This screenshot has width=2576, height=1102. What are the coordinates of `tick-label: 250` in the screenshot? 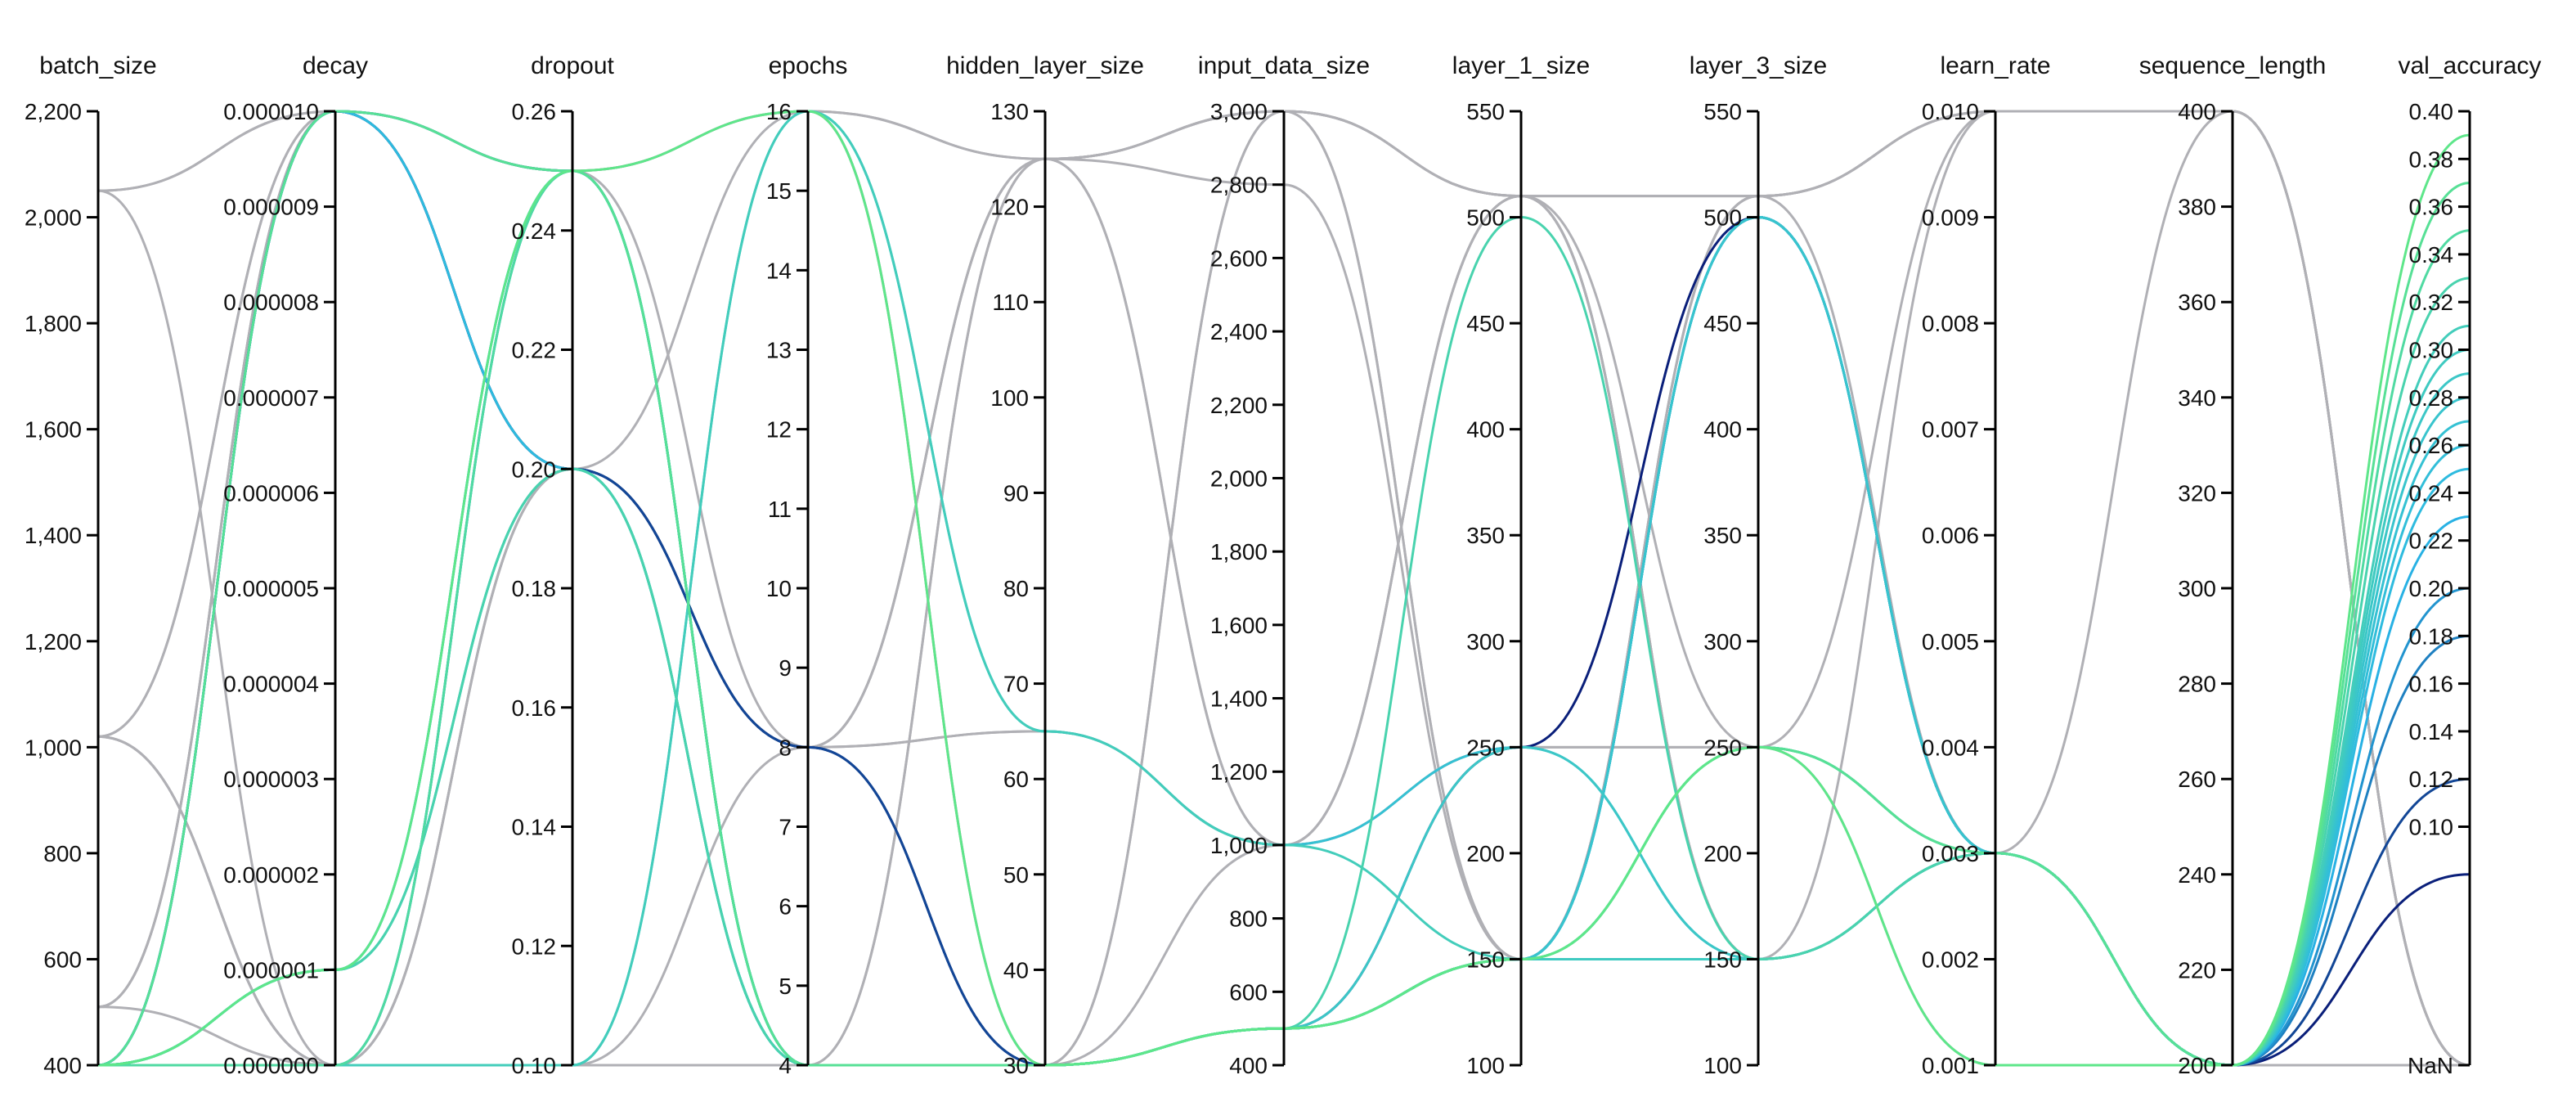 It's located at (1485, 747).